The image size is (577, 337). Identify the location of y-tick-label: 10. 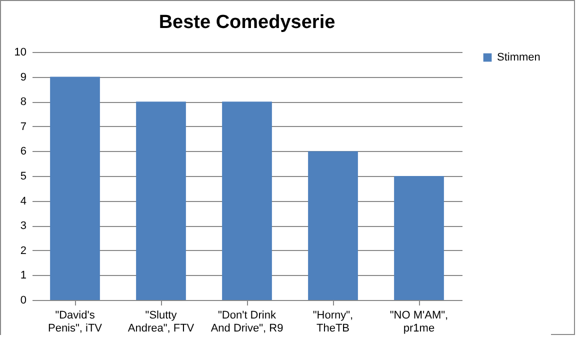
(20, 52).